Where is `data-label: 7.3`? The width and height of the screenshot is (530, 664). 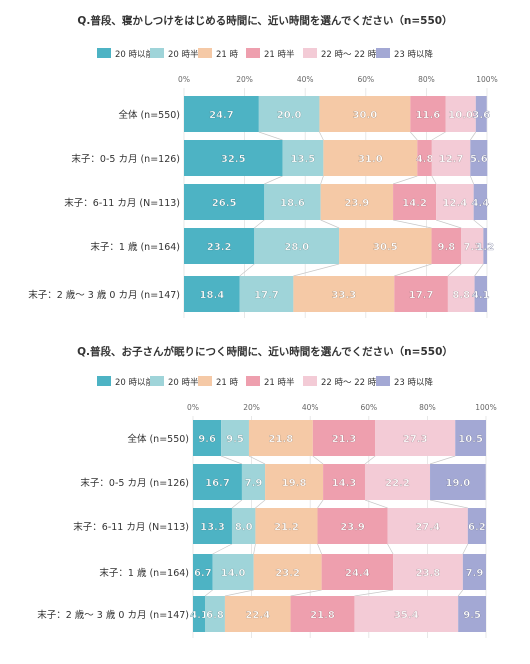
data-label: 7.3 is located at coordinates (472, 247).